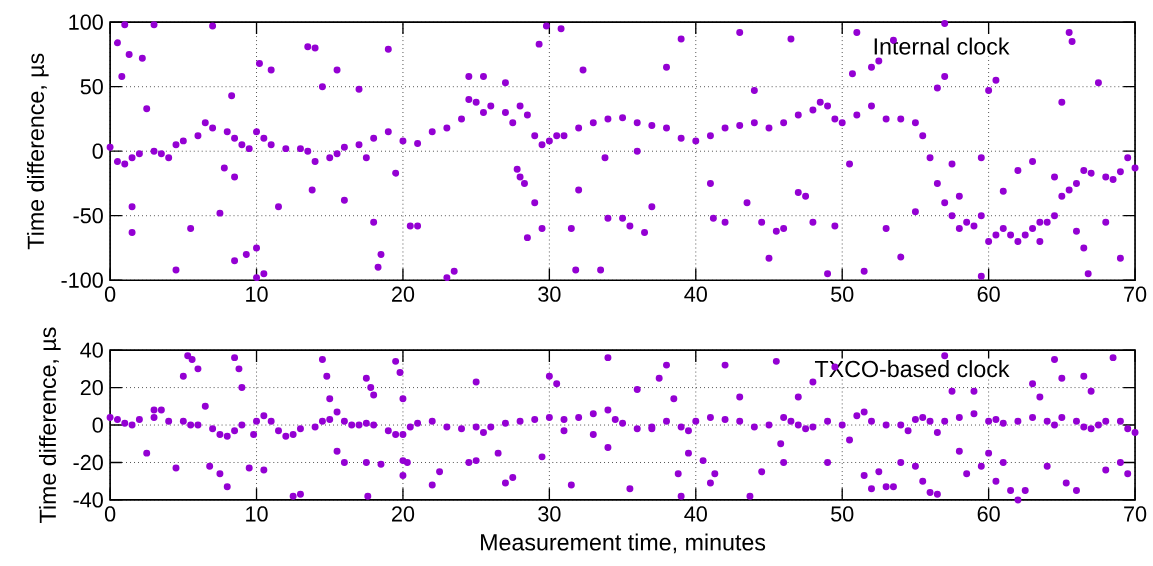 The height and width of the screenshot is (566, 1153). I want to click on y-tick-label: 100, so click(86, 22).